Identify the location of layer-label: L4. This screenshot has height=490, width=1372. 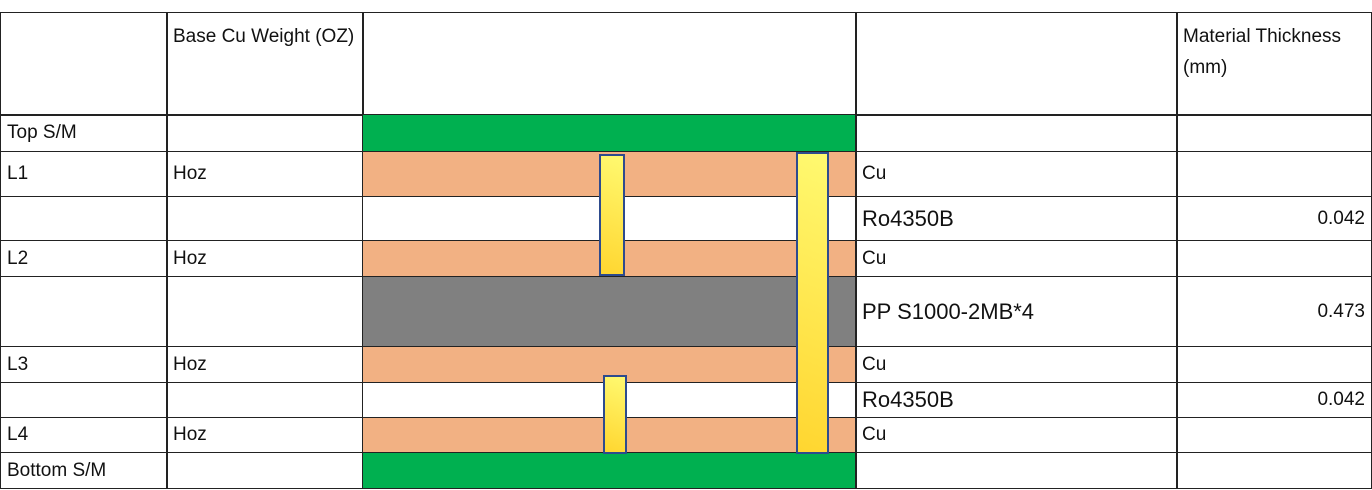
(84, 435).